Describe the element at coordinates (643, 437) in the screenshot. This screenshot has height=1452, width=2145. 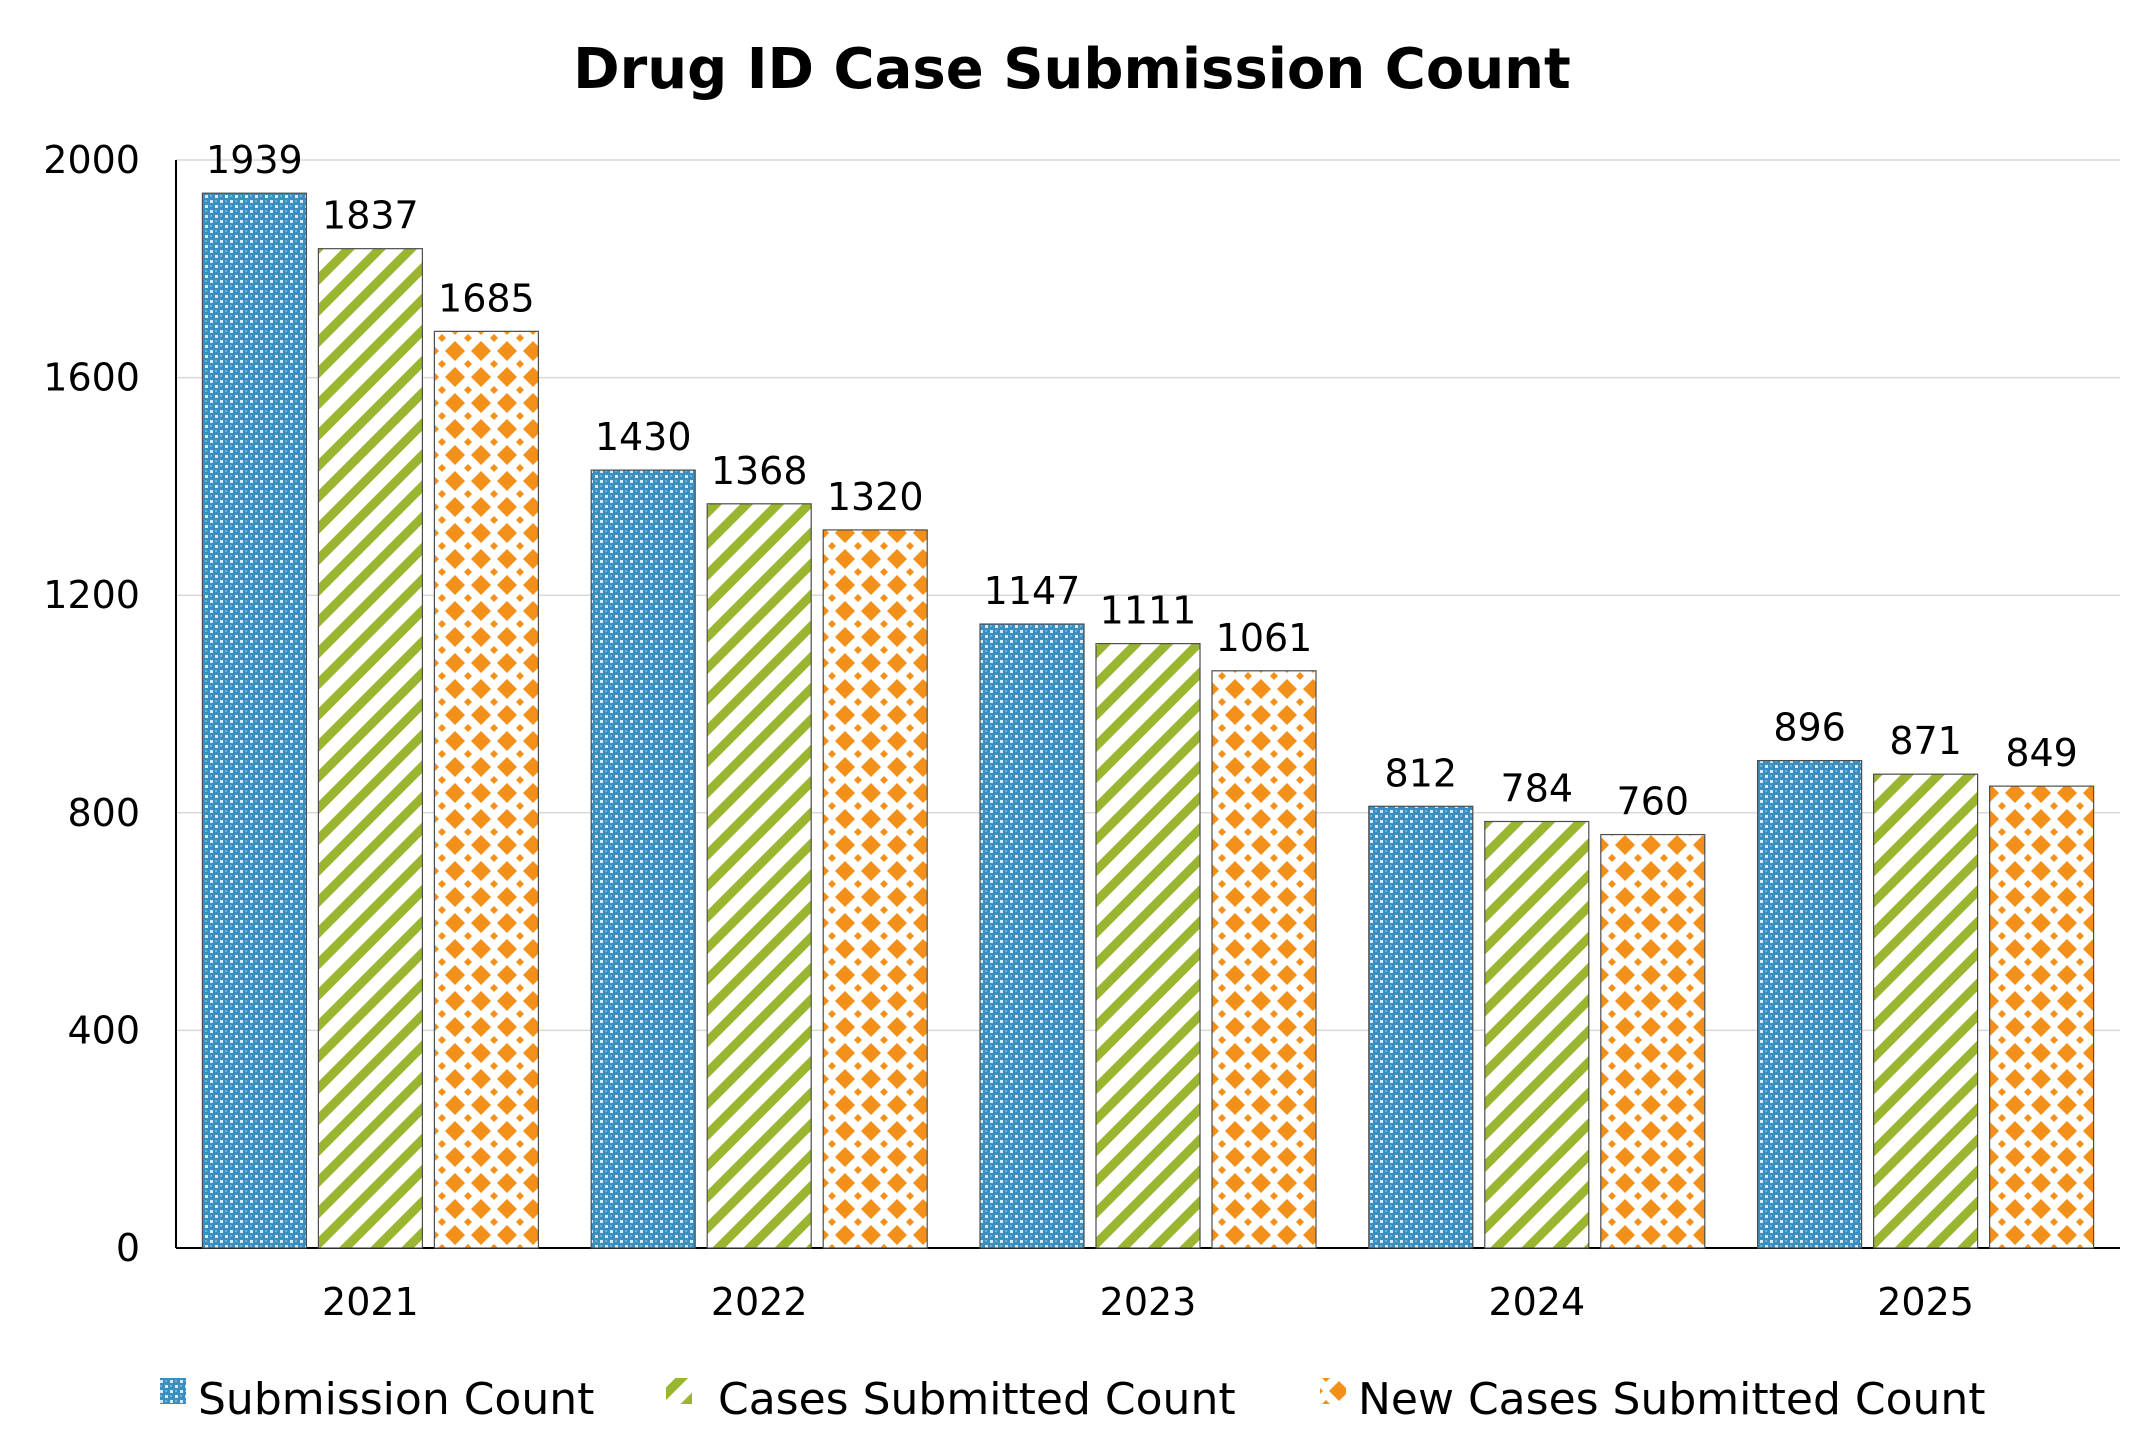
I see `data-label: 1430` at that location.